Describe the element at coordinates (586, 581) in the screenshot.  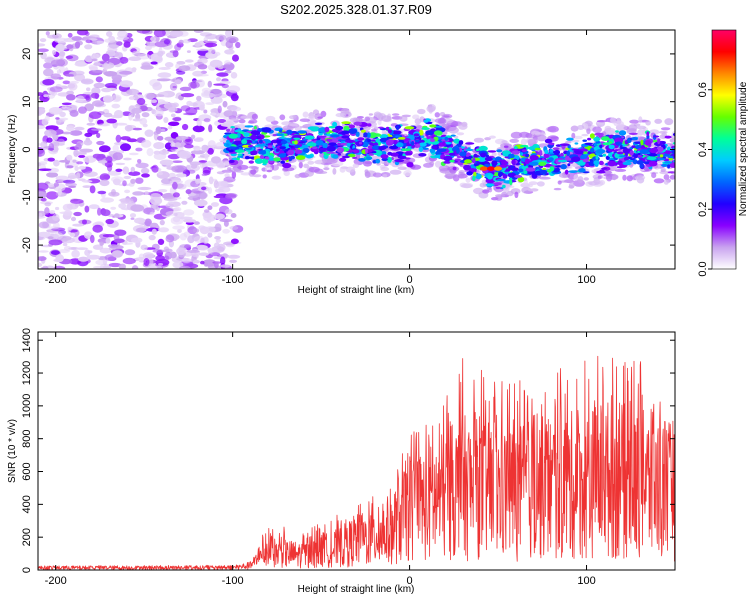
I see `snr-xtick-label: 100` at that location.